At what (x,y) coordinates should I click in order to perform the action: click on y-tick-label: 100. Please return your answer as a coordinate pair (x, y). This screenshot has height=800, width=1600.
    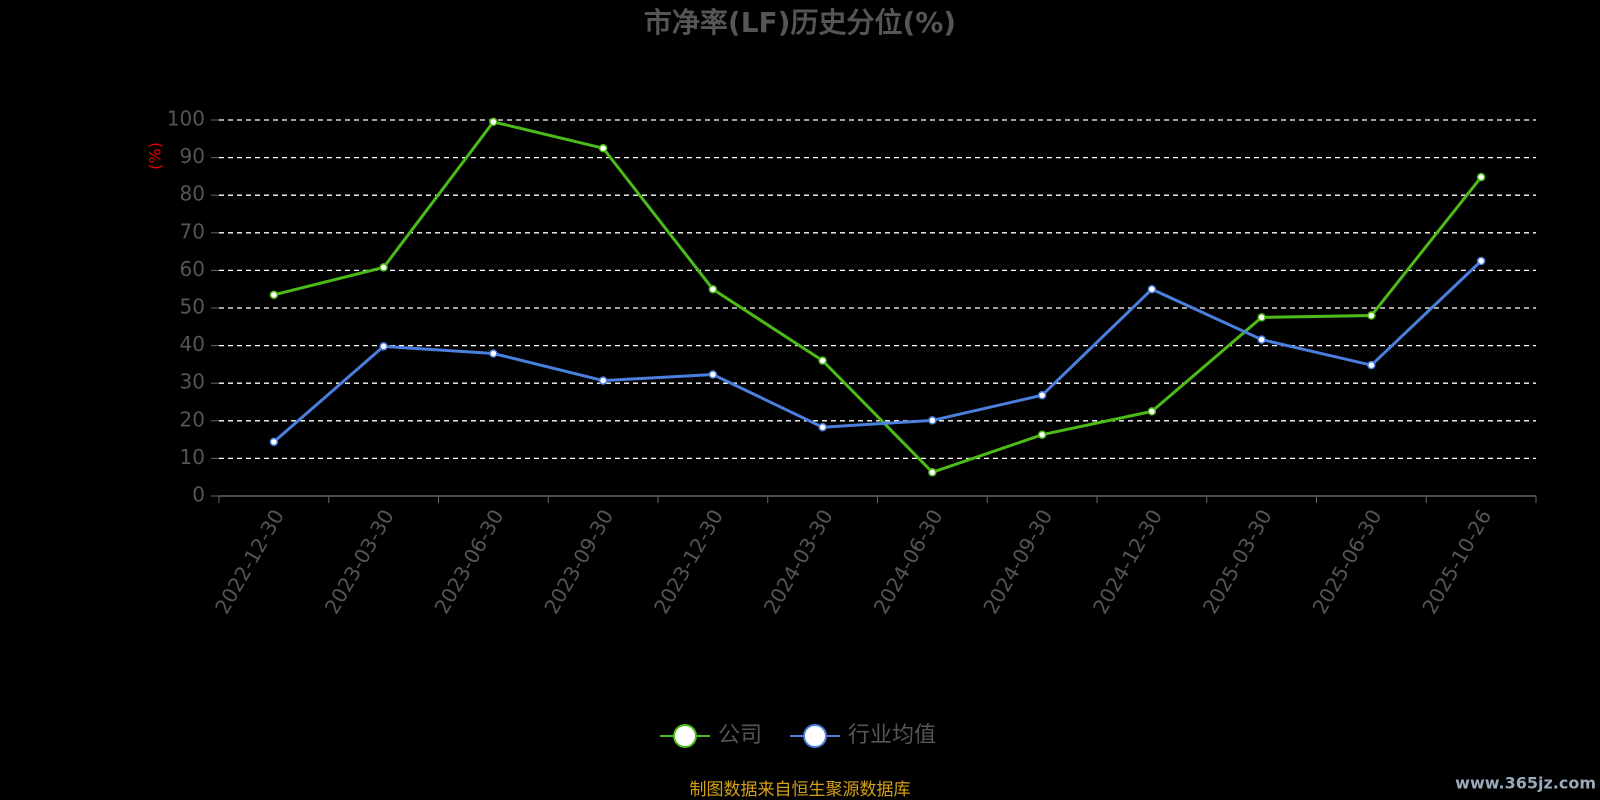
    Looking at the image, I should click on (186, 119).